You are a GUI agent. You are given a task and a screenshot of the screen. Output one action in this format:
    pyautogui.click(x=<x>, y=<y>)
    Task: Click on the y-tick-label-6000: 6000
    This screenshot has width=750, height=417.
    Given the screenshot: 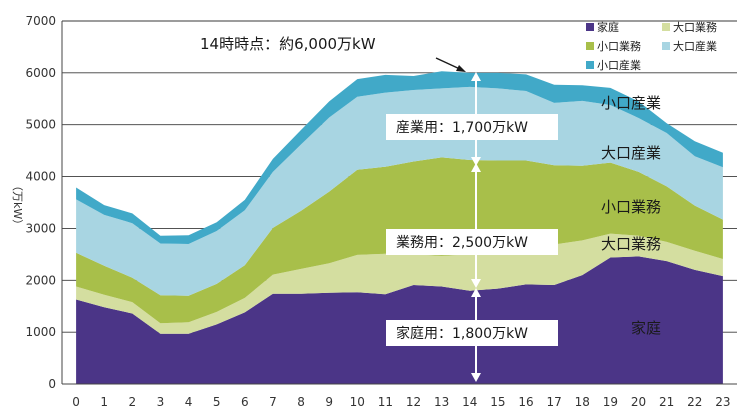 What is the action you would take?
    pyautogui.click(x=40, y=73)
    